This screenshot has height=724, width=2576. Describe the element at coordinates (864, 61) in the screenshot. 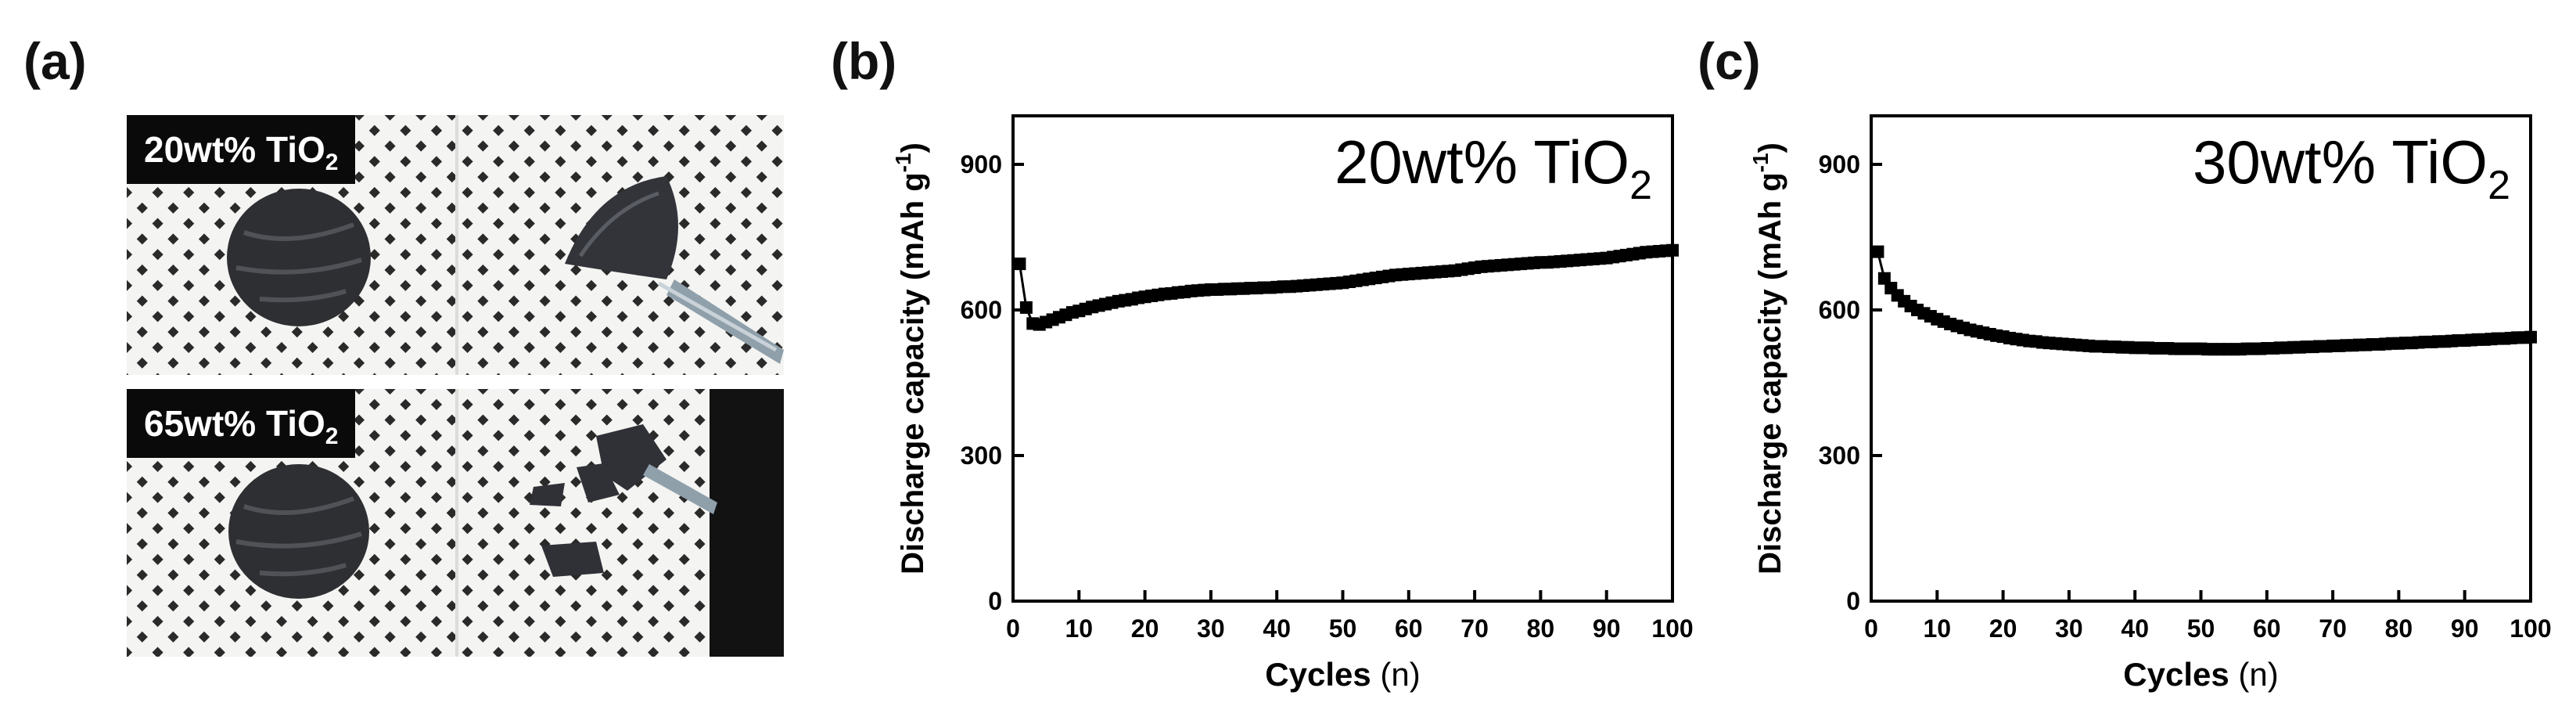

I see `panel-label-b: (b)` at that location.